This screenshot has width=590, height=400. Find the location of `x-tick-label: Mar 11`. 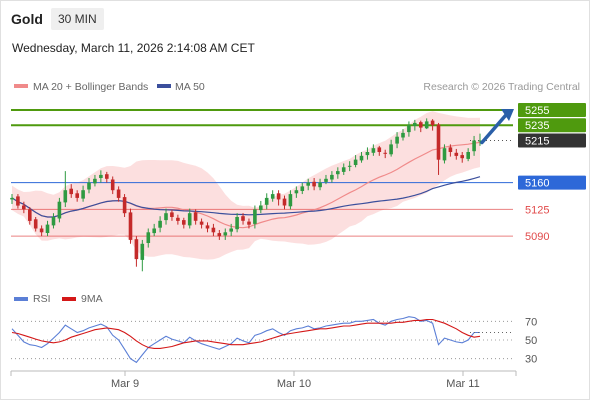

x-tick-label: Mar 11 is located at coordinates (462, 384).